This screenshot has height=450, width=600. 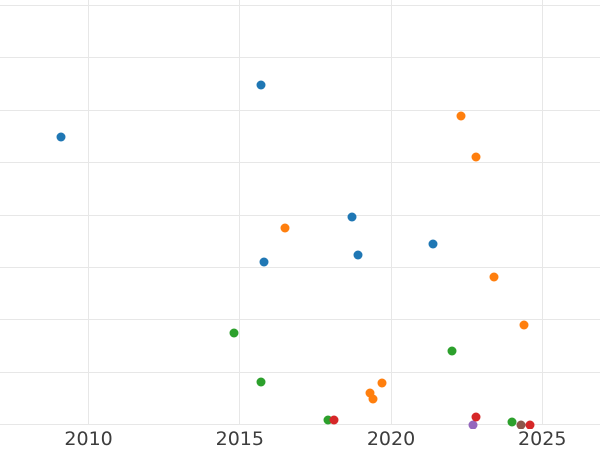 I want to click on x-tick-label: 2010, so click(x=88, y=439).